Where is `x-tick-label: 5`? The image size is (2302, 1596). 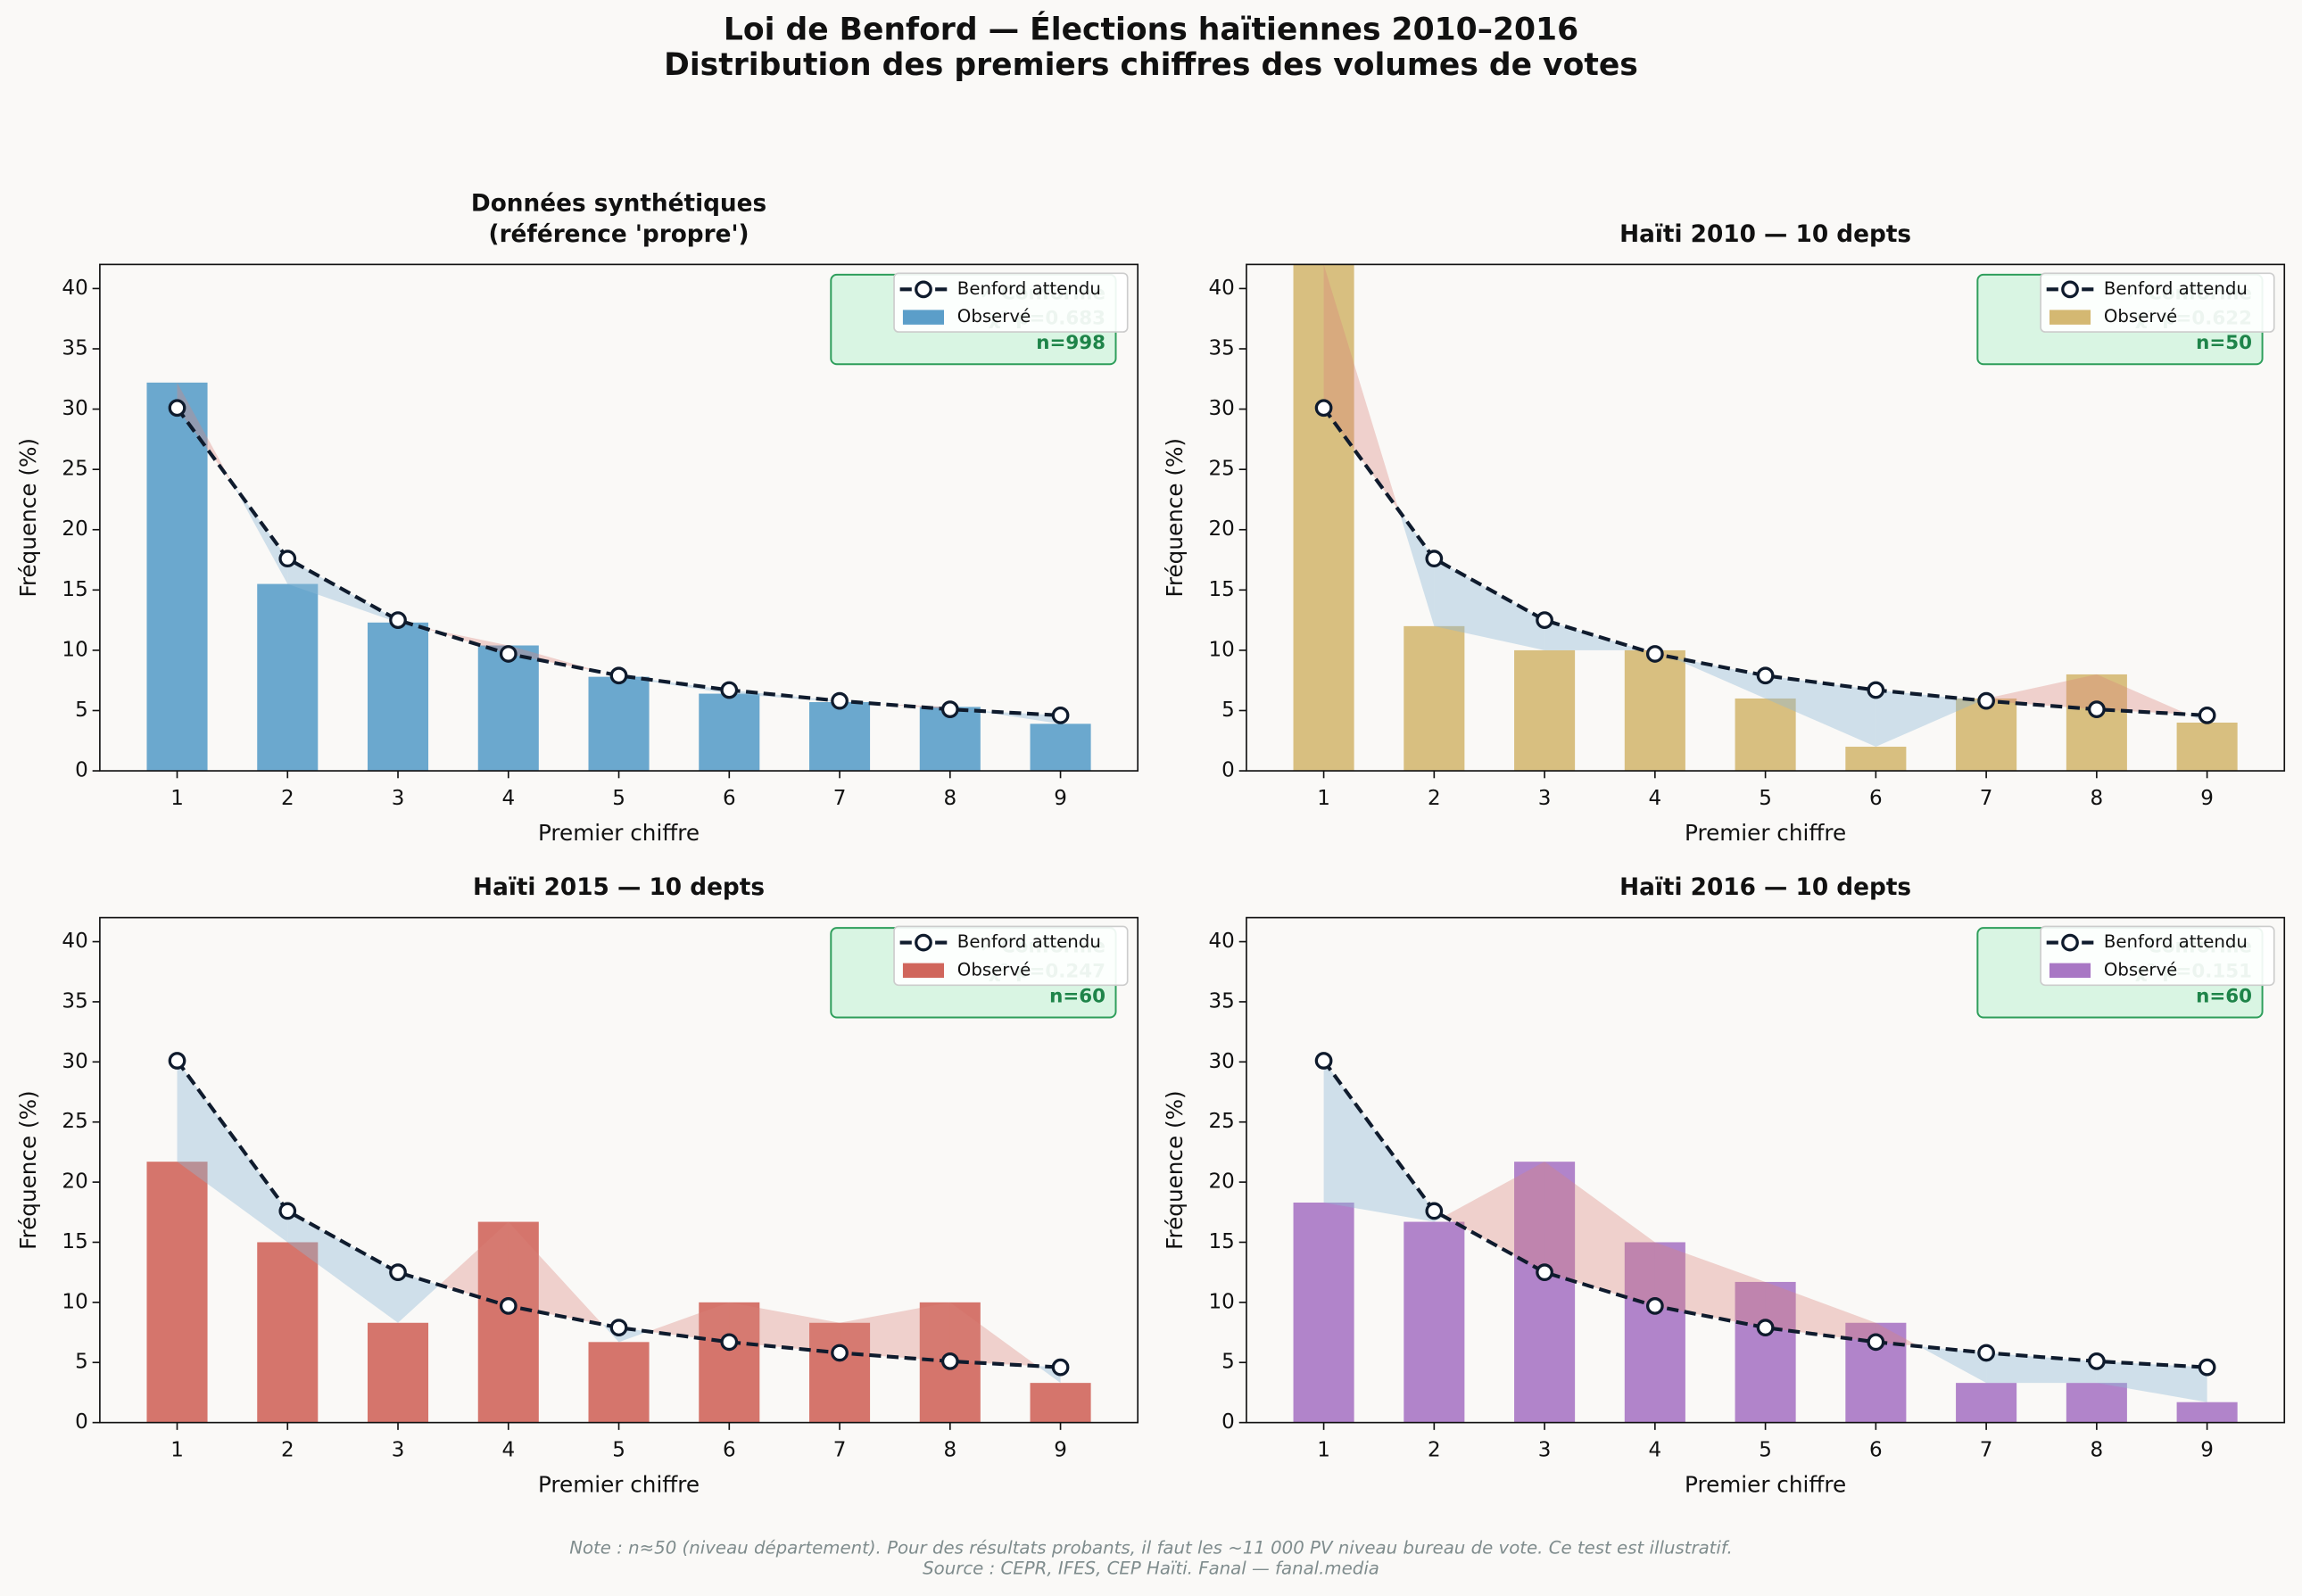 x-tick-label: 5 is located at coordinates (1766, 798).